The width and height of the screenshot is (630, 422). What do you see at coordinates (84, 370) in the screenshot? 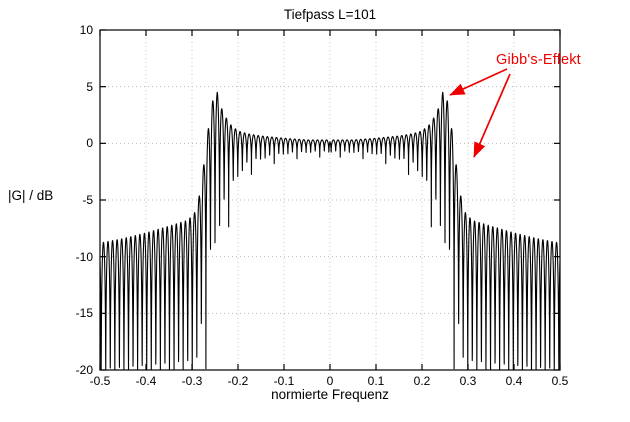
I see `y-tick-label: -20` at bounding box center [84, 370].